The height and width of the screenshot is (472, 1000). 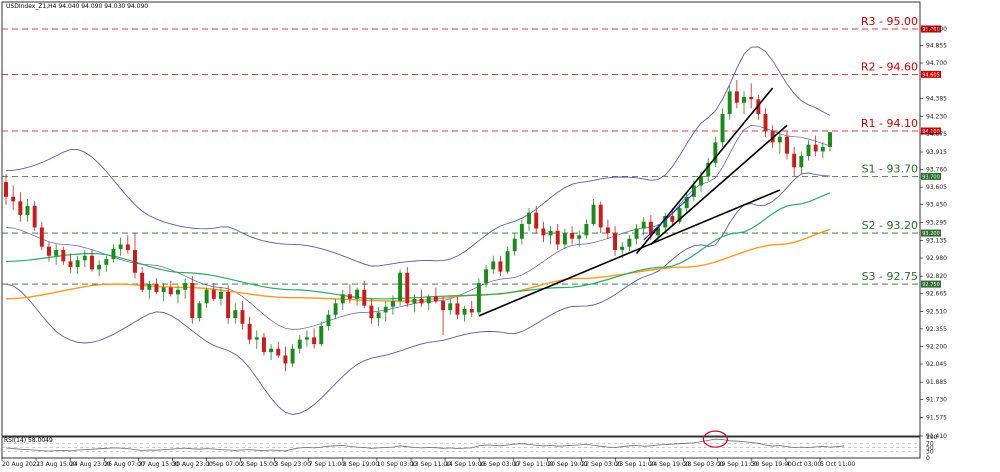 What do you see at coordinates (930, 452) in the screenshot?
I see `rsi-tick-3: 30` at bounding box center [930, 452].